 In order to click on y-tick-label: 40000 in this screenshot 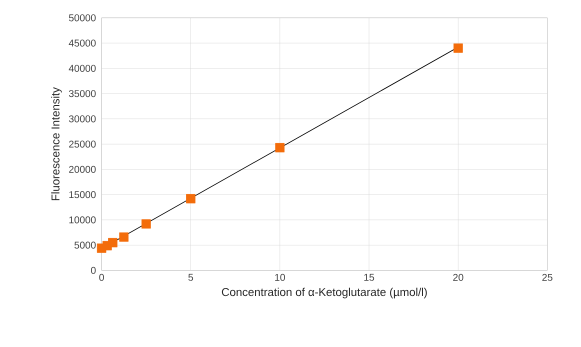, I will do `click(82, 68)`.